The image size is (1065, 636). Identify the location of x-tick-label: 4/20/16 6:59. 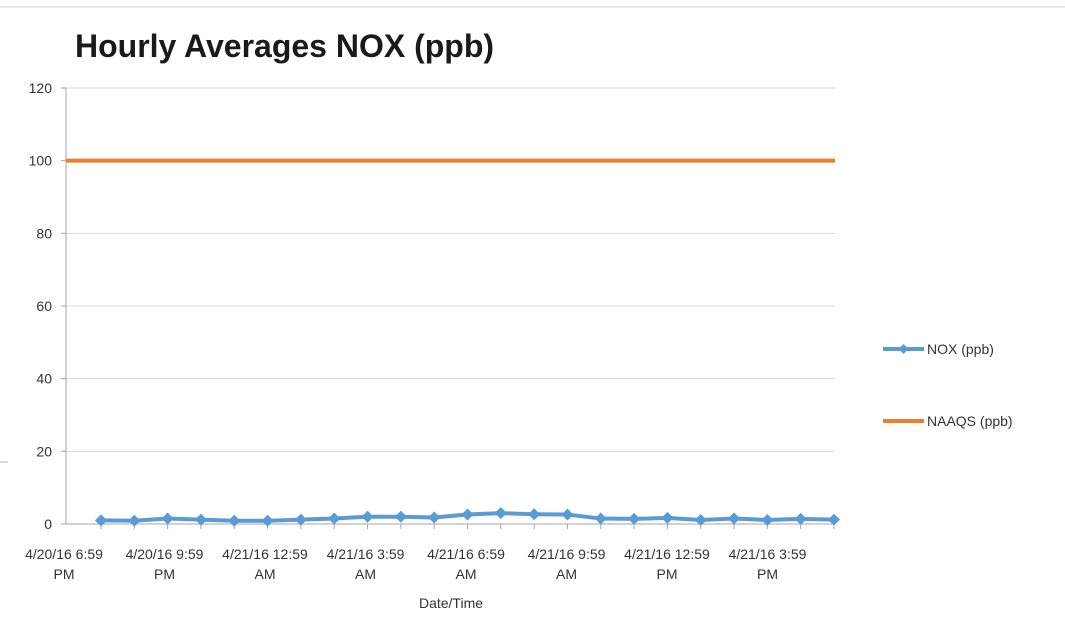
(64, 554).